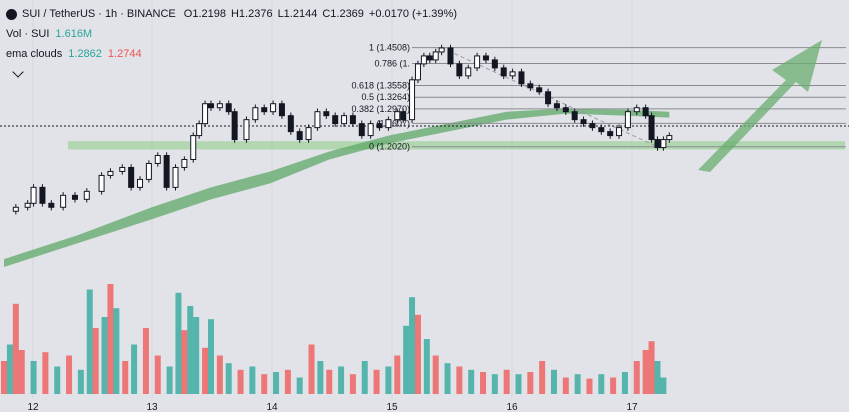  I want to click on x-tick-12: 12, so click(33, 407).